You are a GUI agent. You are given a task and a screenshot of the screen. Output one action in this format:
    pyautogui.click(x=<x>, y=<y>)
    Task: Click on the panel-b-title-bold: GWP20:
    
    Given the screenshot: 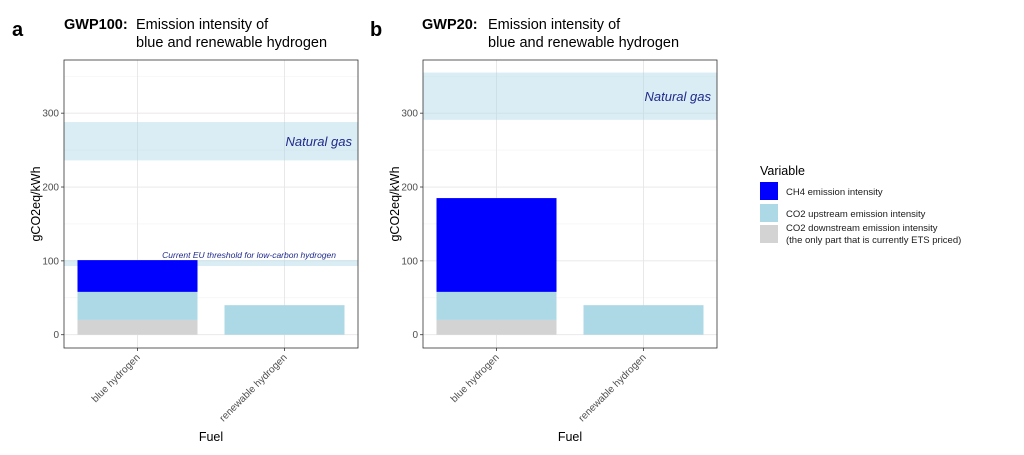 What is the action you would take?
    pyautogui.click(x=450, y=25)
    